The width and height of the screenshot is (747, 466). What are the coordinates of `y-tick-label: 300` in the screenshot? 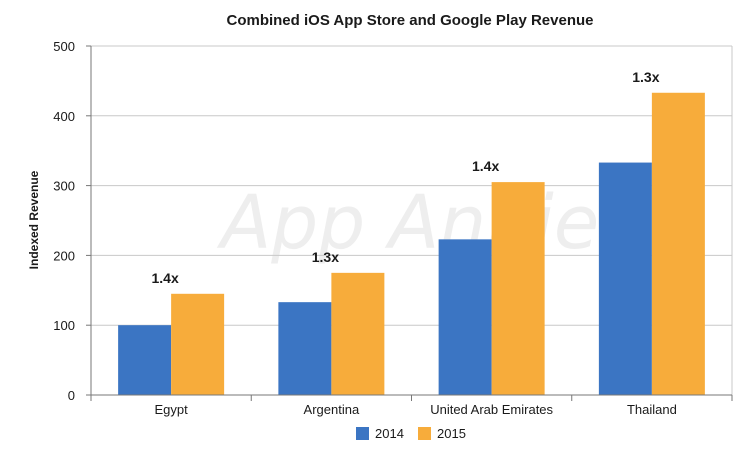 It's located at (64, 186).